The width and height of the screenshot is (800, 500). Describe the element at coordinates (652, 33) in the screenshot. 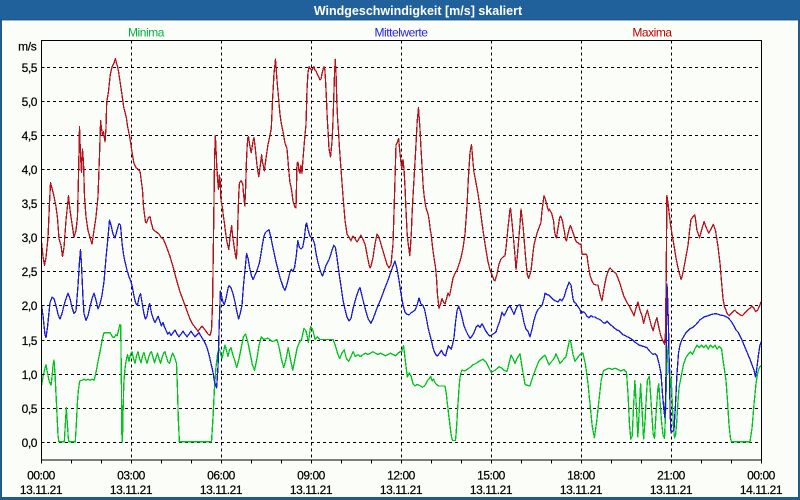

I see `svg-text: Maxima` at that location.